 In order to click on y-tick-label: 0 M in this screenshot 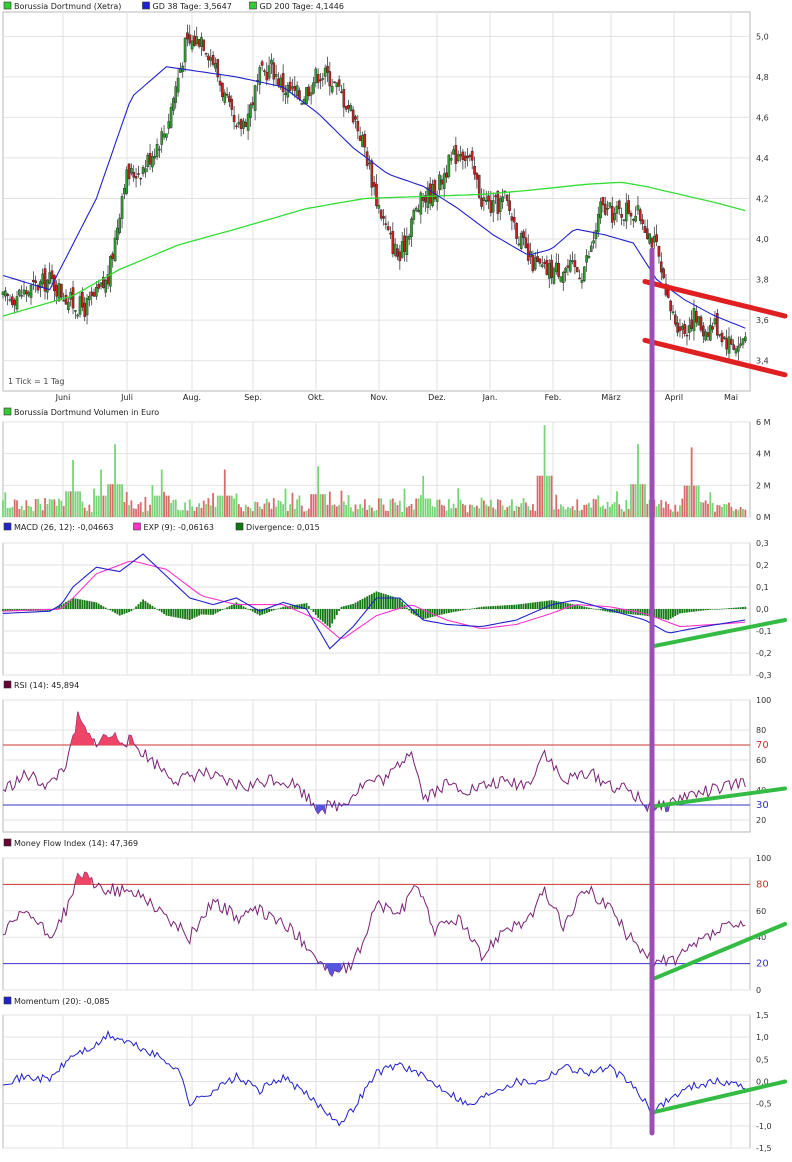, I will do `click(763, 517)`.